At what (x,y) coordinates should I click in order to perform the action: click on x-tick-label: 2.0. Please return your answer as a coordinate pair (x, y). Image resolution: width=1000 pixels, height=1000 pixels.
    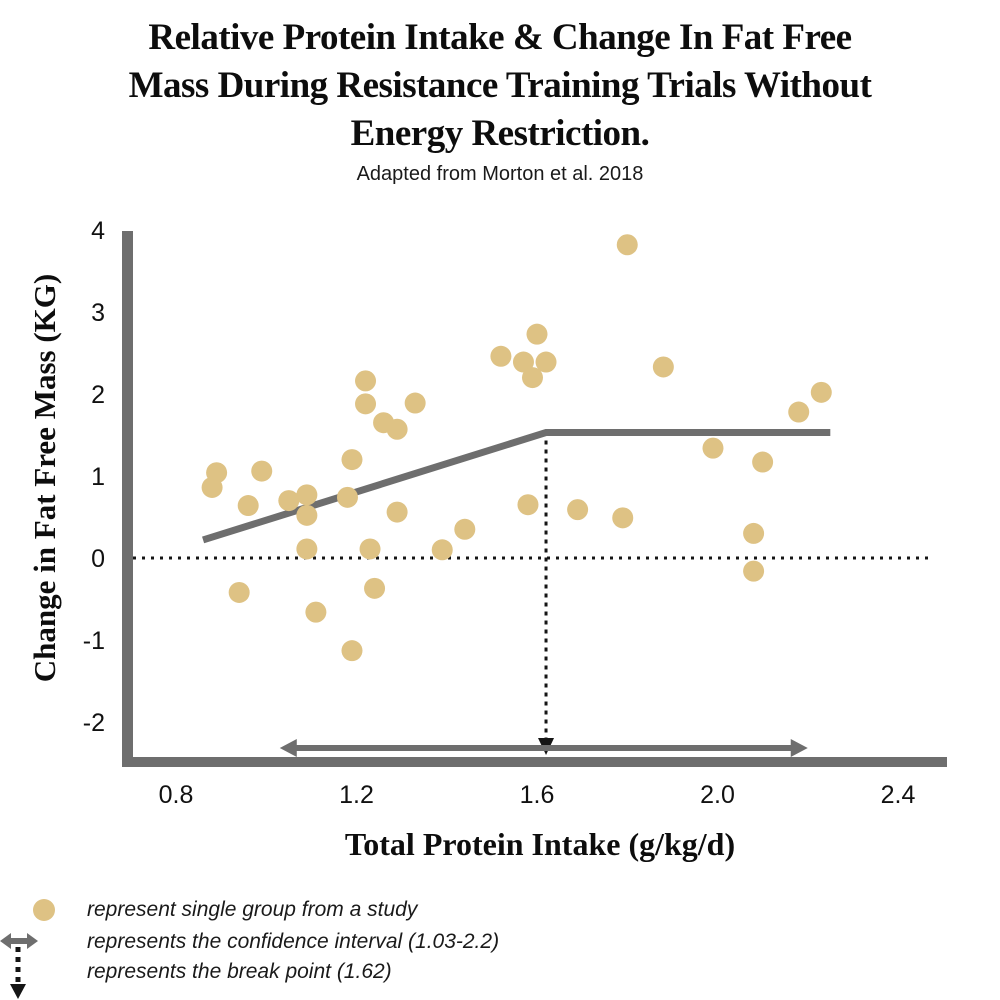
    Looking at the image, I should click on (717, 795).